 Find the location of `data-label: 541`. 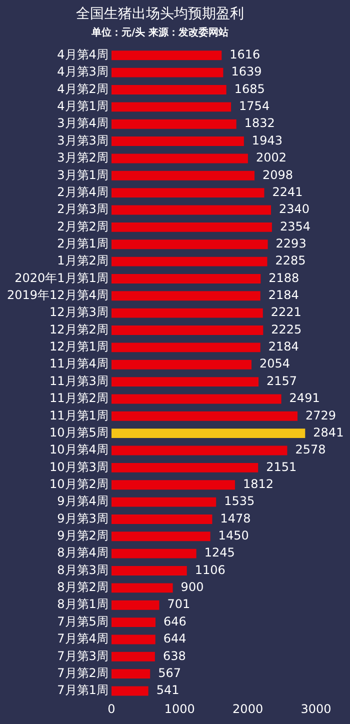

data-label: 541 is located at coordinates (168, 690).